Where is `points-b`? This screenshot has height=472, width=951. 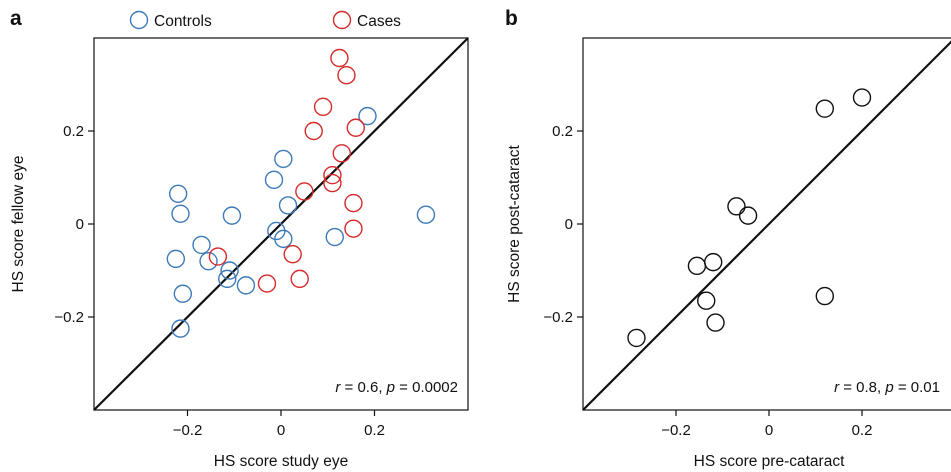 points-b is located at coordinates (749, 218).